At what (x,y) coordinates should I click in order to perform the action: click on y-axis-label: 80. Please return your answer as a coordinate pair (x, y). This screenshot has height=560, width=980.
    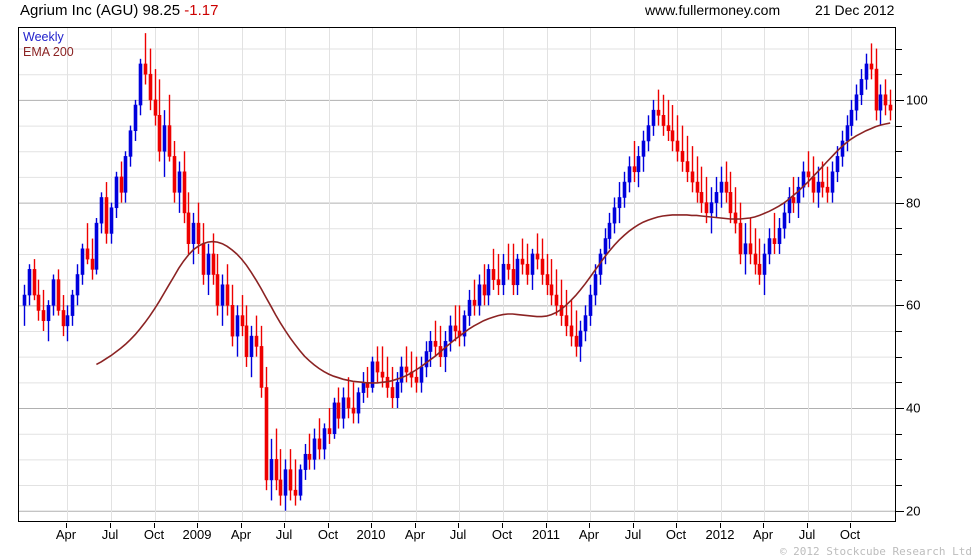
    Looking at the image, I should click on (913, 203).